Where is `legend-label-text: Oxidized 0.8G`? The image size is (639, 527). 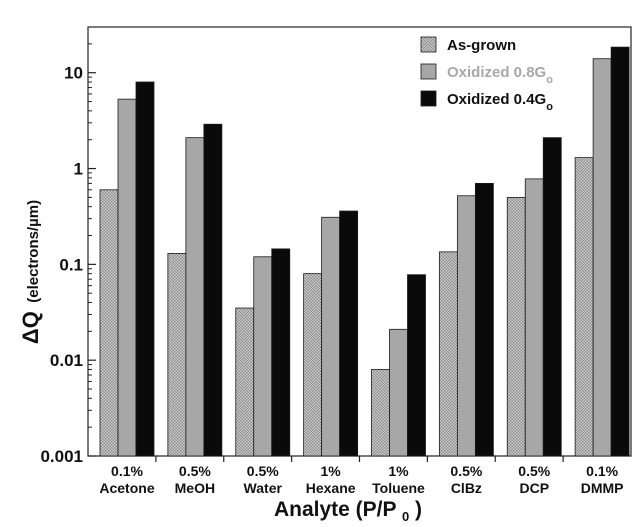 legend-label-text: Oxidized 0.8G is located at coordinates (496, 72).